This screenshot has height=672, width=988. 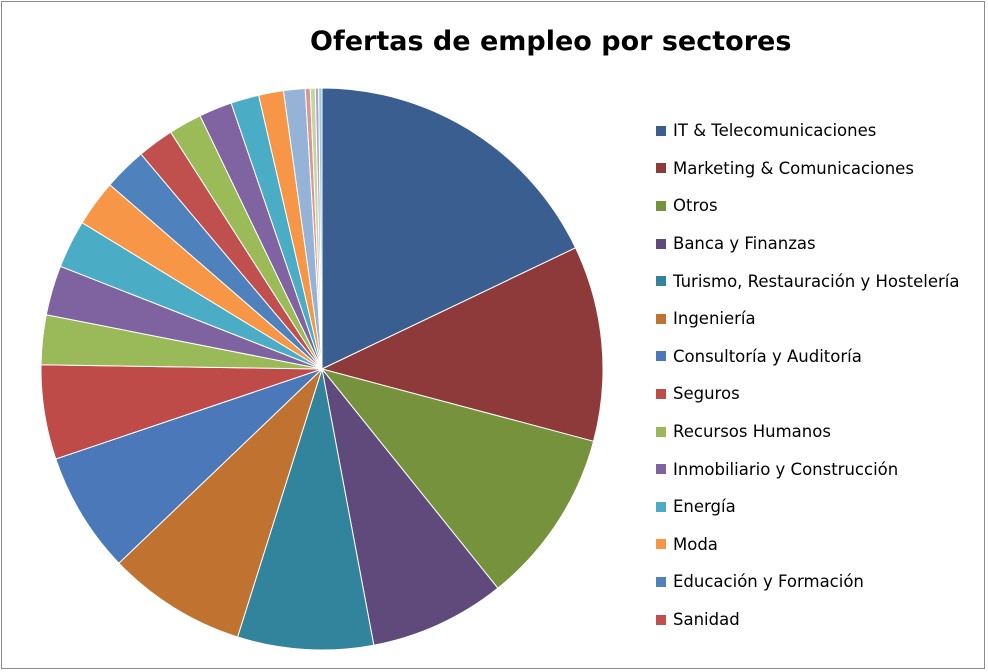 I want to click on legend-item: Educación y Formación, so click(x=807, y=582).